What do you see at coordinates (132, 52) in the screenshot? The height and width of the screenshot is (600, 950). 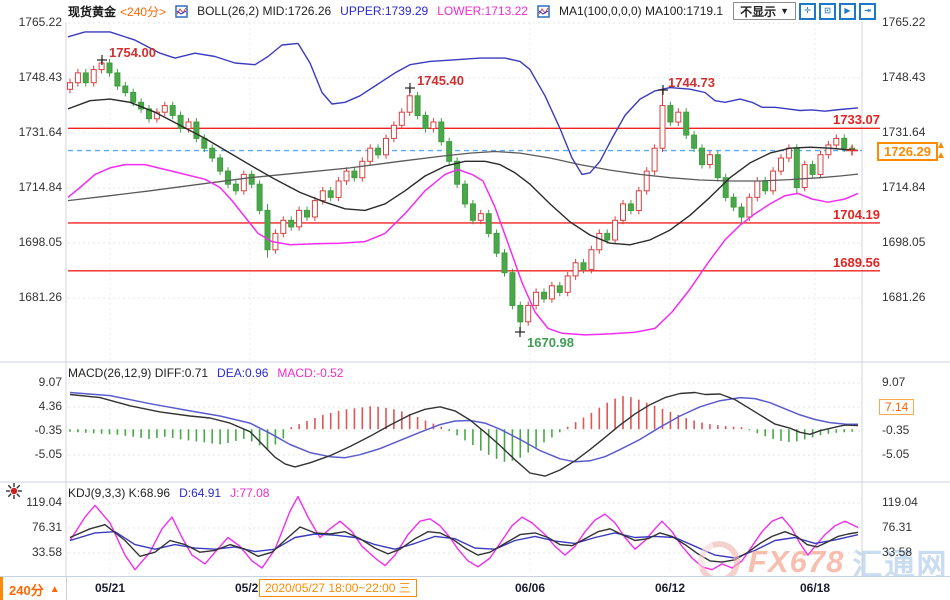 I see `swing-annotation: 1754.00` at bounding box center [132, 52].